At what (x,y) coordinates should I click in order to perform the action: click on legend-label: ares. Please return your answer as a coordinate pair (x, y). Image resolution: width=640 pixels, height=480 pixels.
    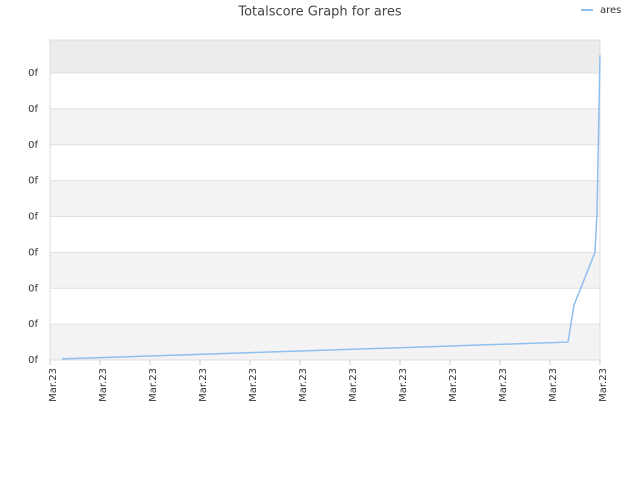
    Looking at the image, I should click on (610, 10).